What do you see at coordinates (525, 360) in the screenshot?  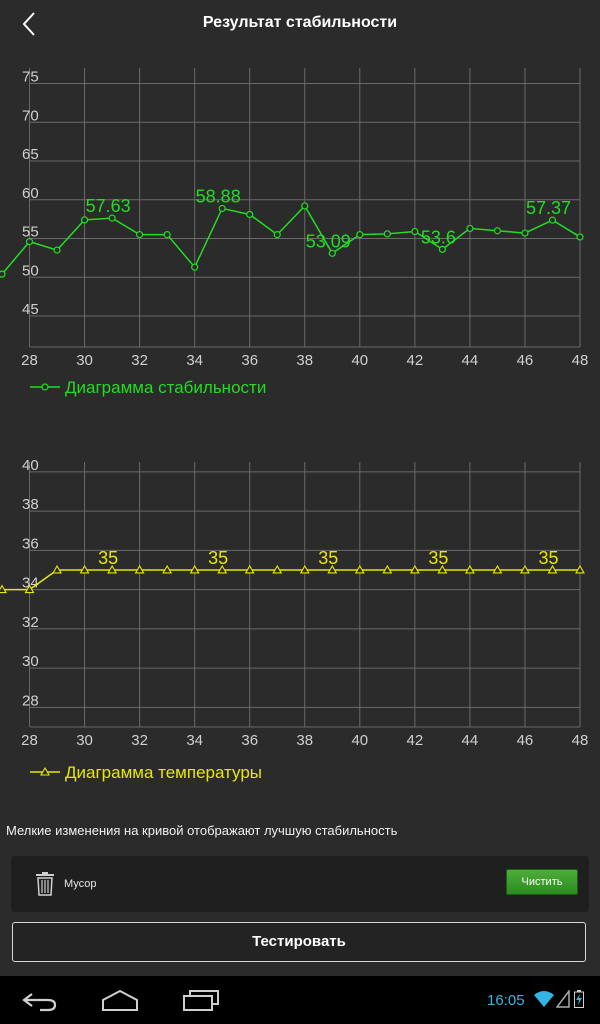 I see `stability-x-tick: 46` at bounding box center [525, 360].